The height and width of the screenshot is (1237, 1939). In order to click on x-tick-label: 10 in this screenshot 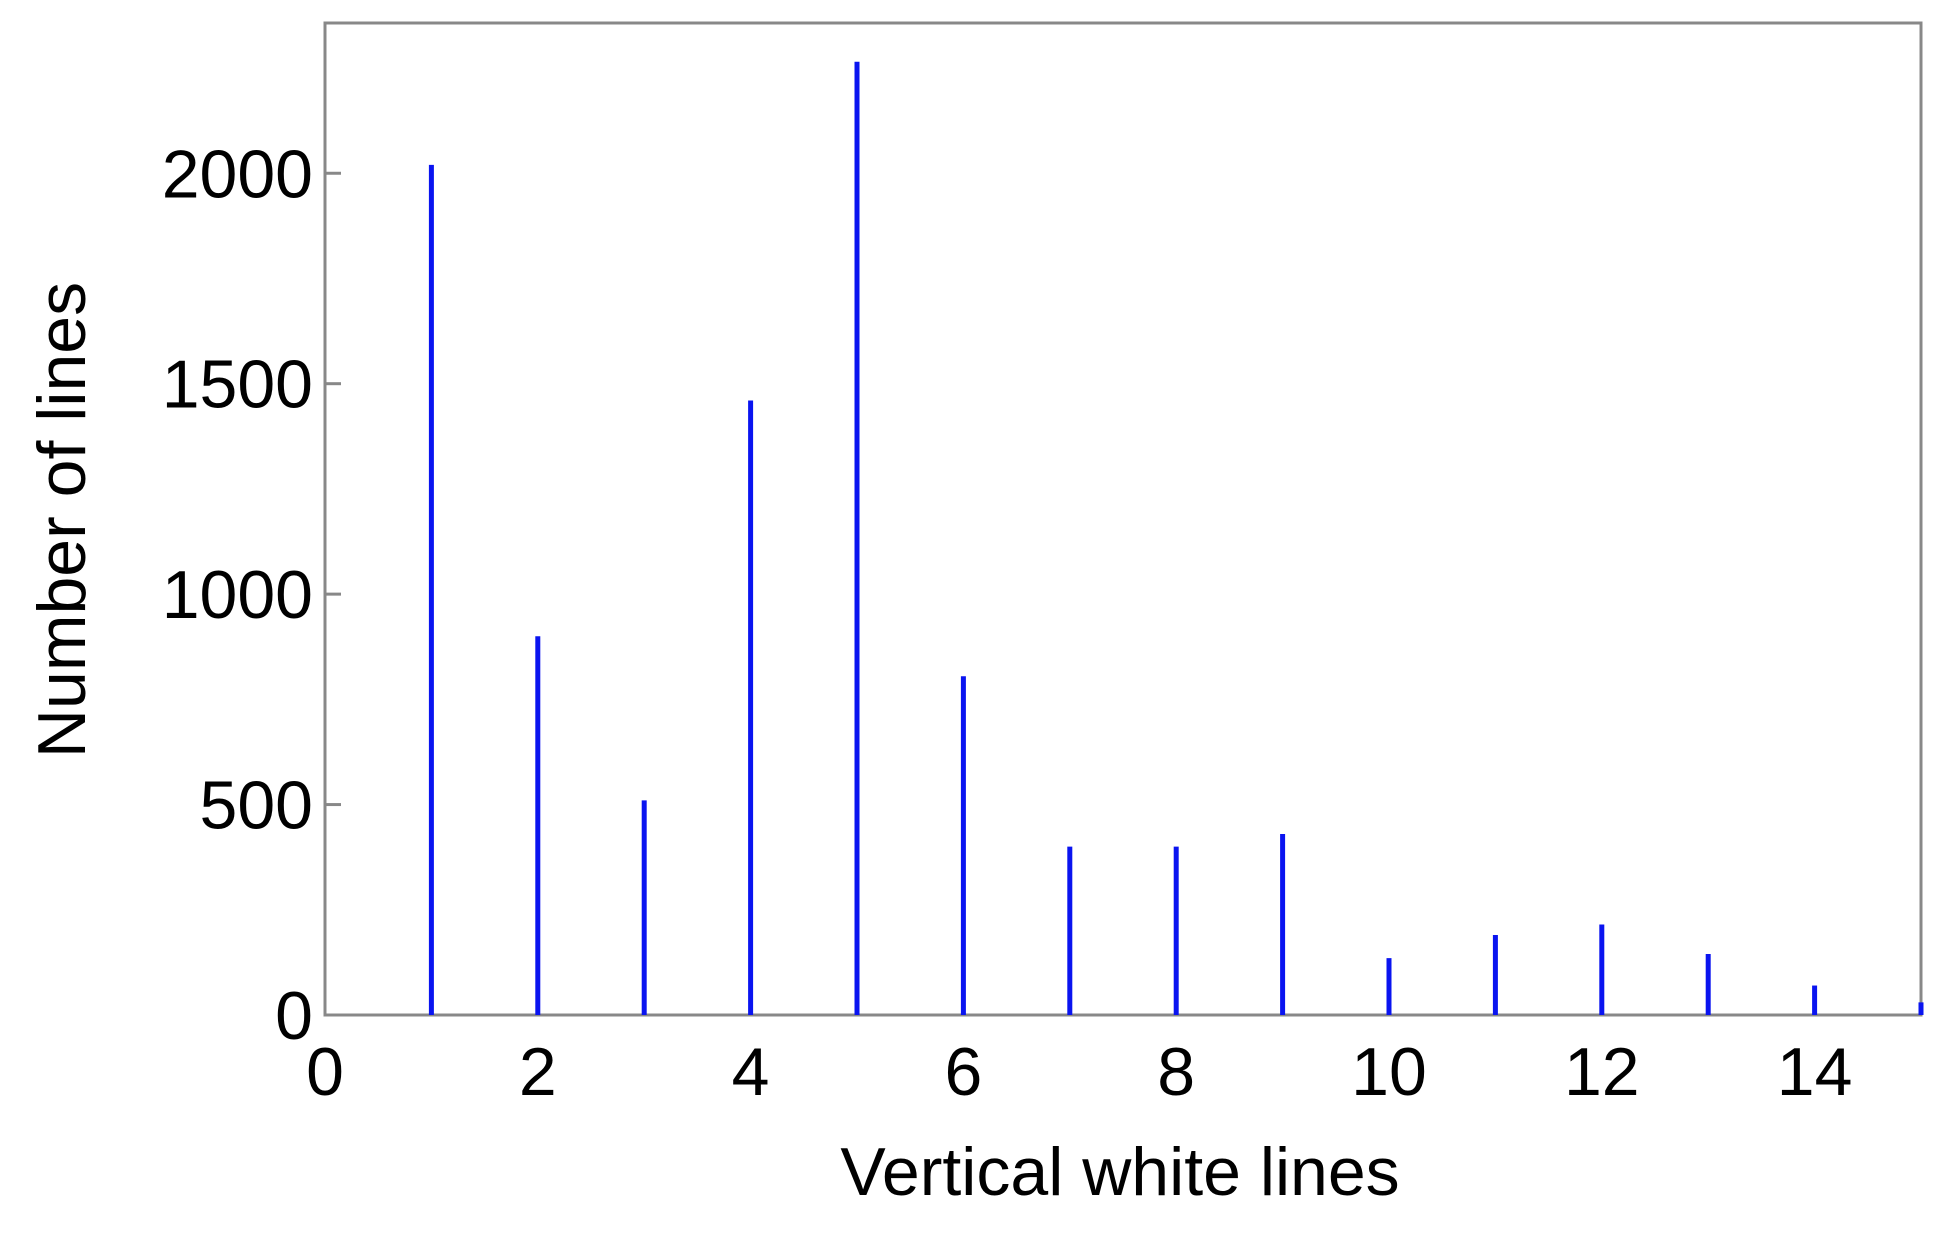, I will do `click(1389, 1072)`.